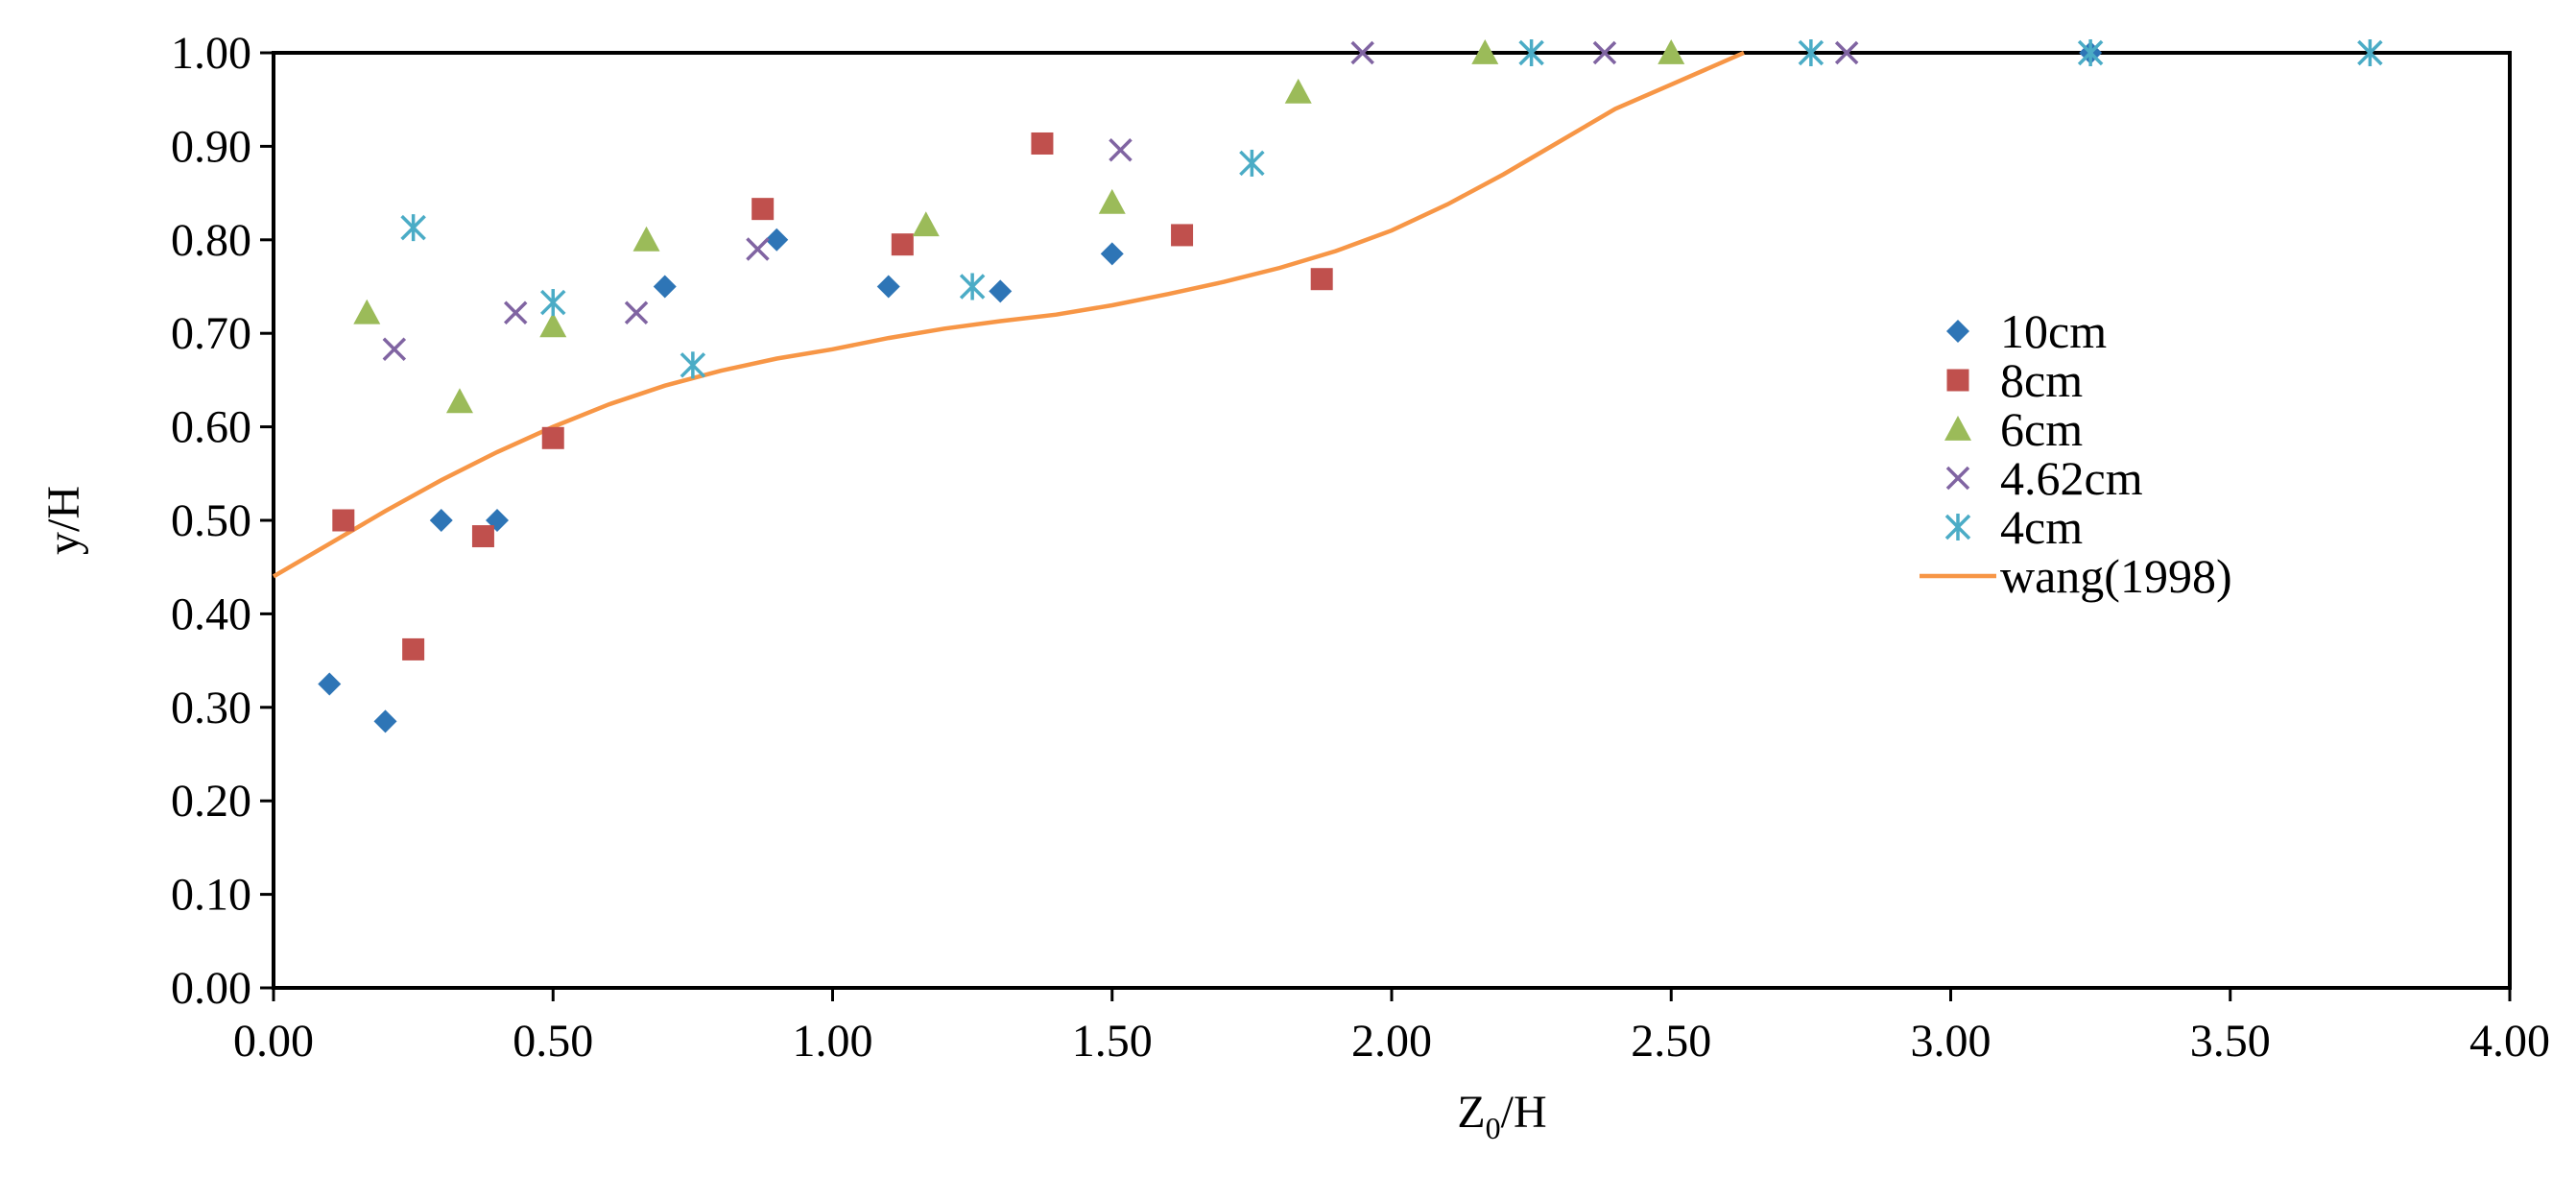  Describe the element at coordinates (63, 520) in the screenshot. I see `y-axis-title: y/H` at that location.